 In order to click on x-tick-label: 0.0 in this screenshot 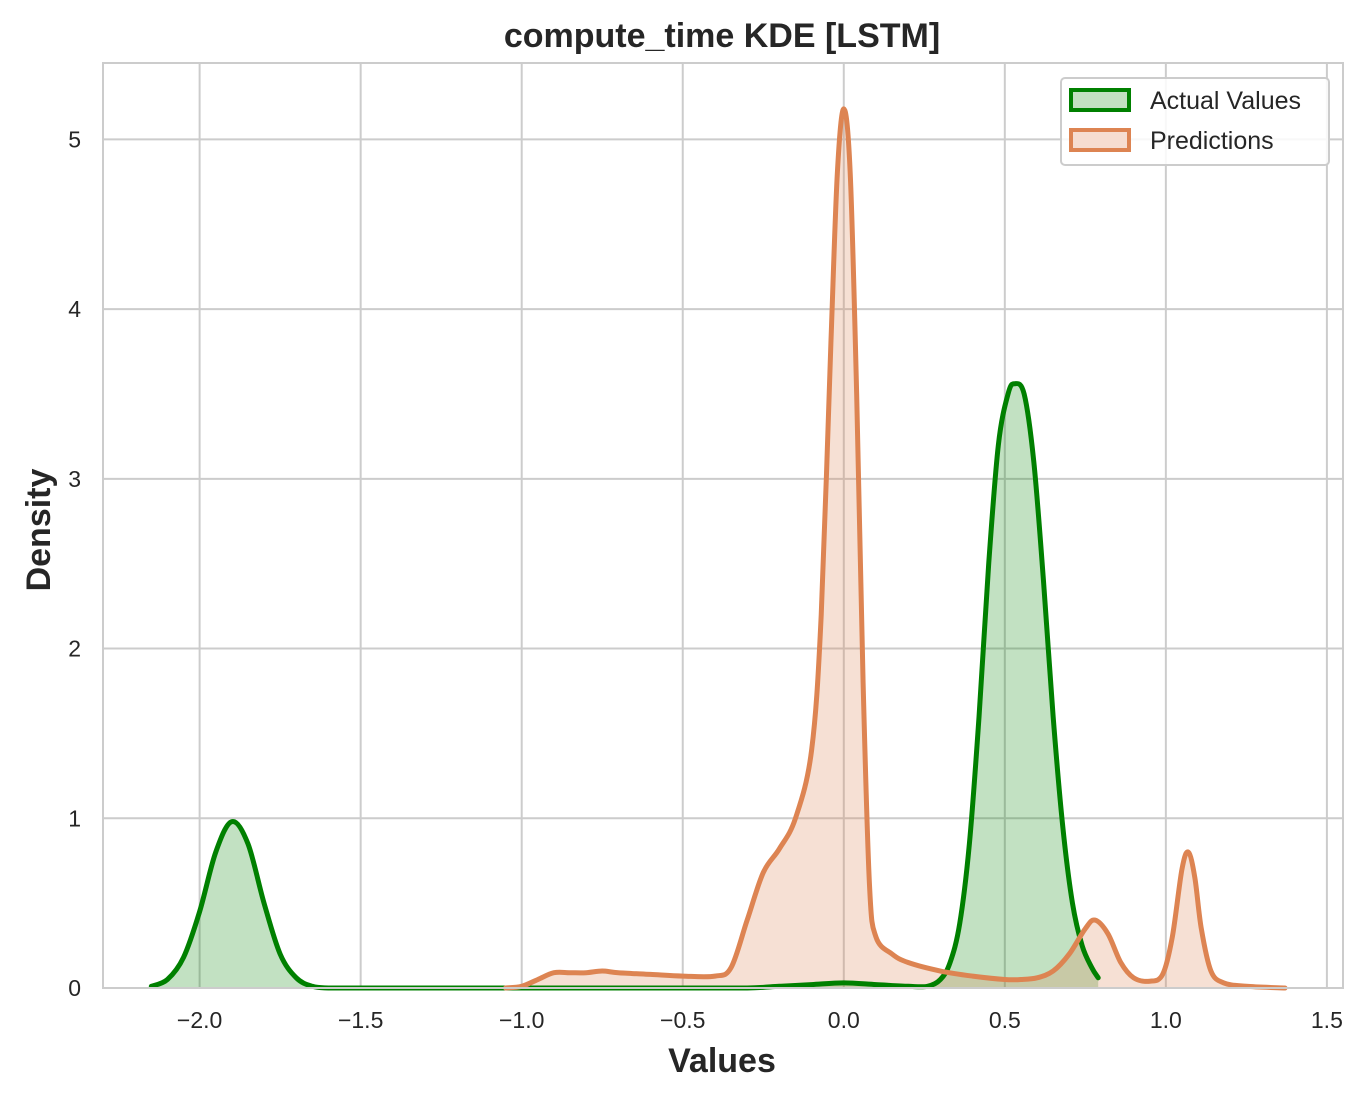, I will do `click(844, 1020)`.